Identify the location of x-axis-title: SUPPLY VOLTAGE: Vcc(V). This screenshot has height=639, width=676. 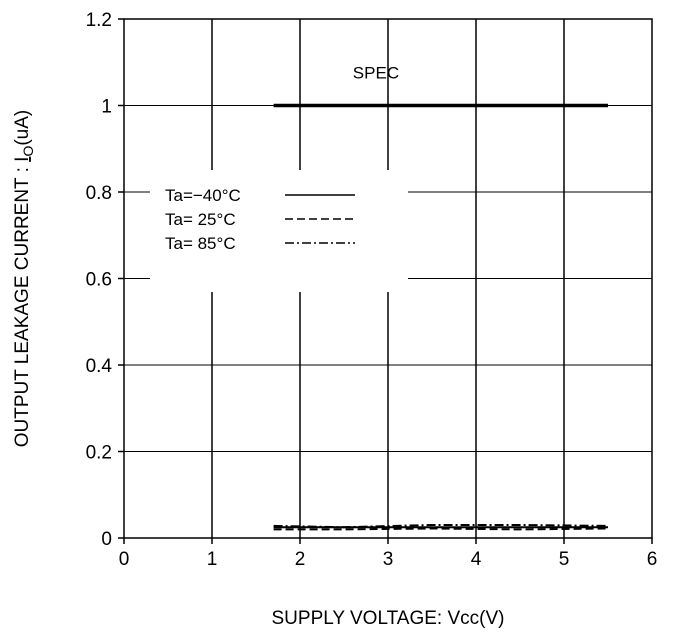
(388, 618).